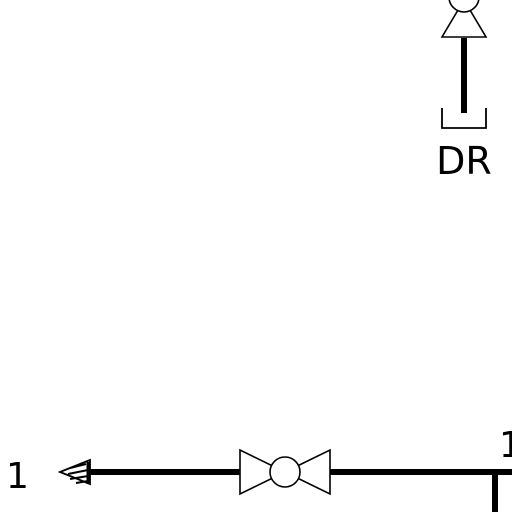  What do you see at coordinates (505, 445) in the screenshot?
I see `right-line-number: 1` at bounding box center [505, 445].